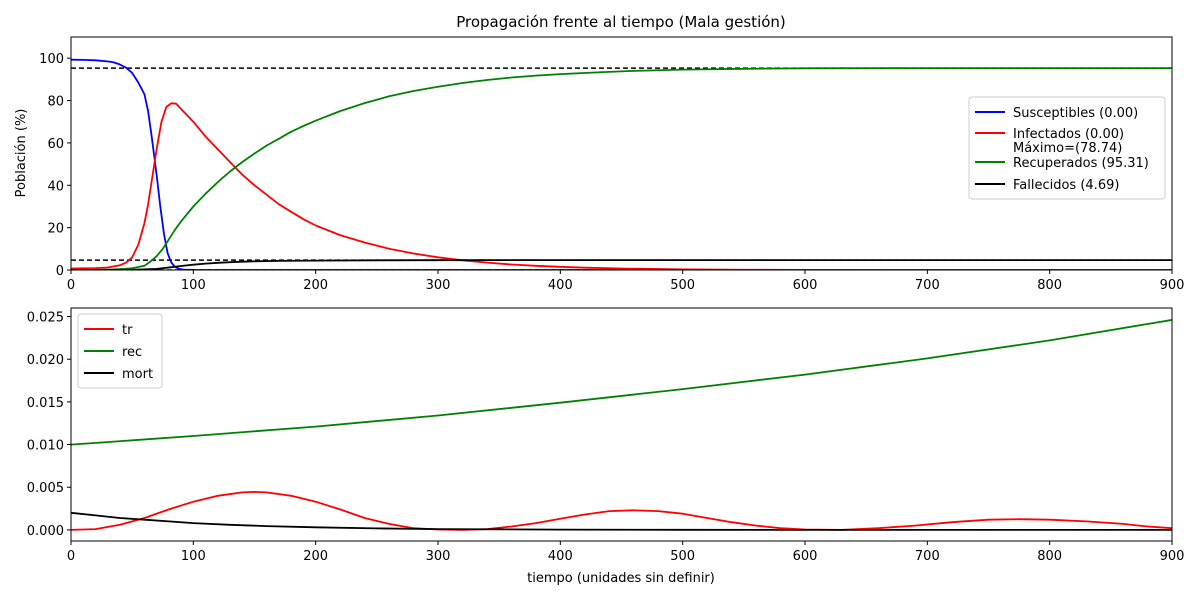 This screenshot has height=600, width=1200. What do you see at coordinates (51, 59) in the screenshot?
I see `y-tick-label: 100` at bounding box center [51, 59].